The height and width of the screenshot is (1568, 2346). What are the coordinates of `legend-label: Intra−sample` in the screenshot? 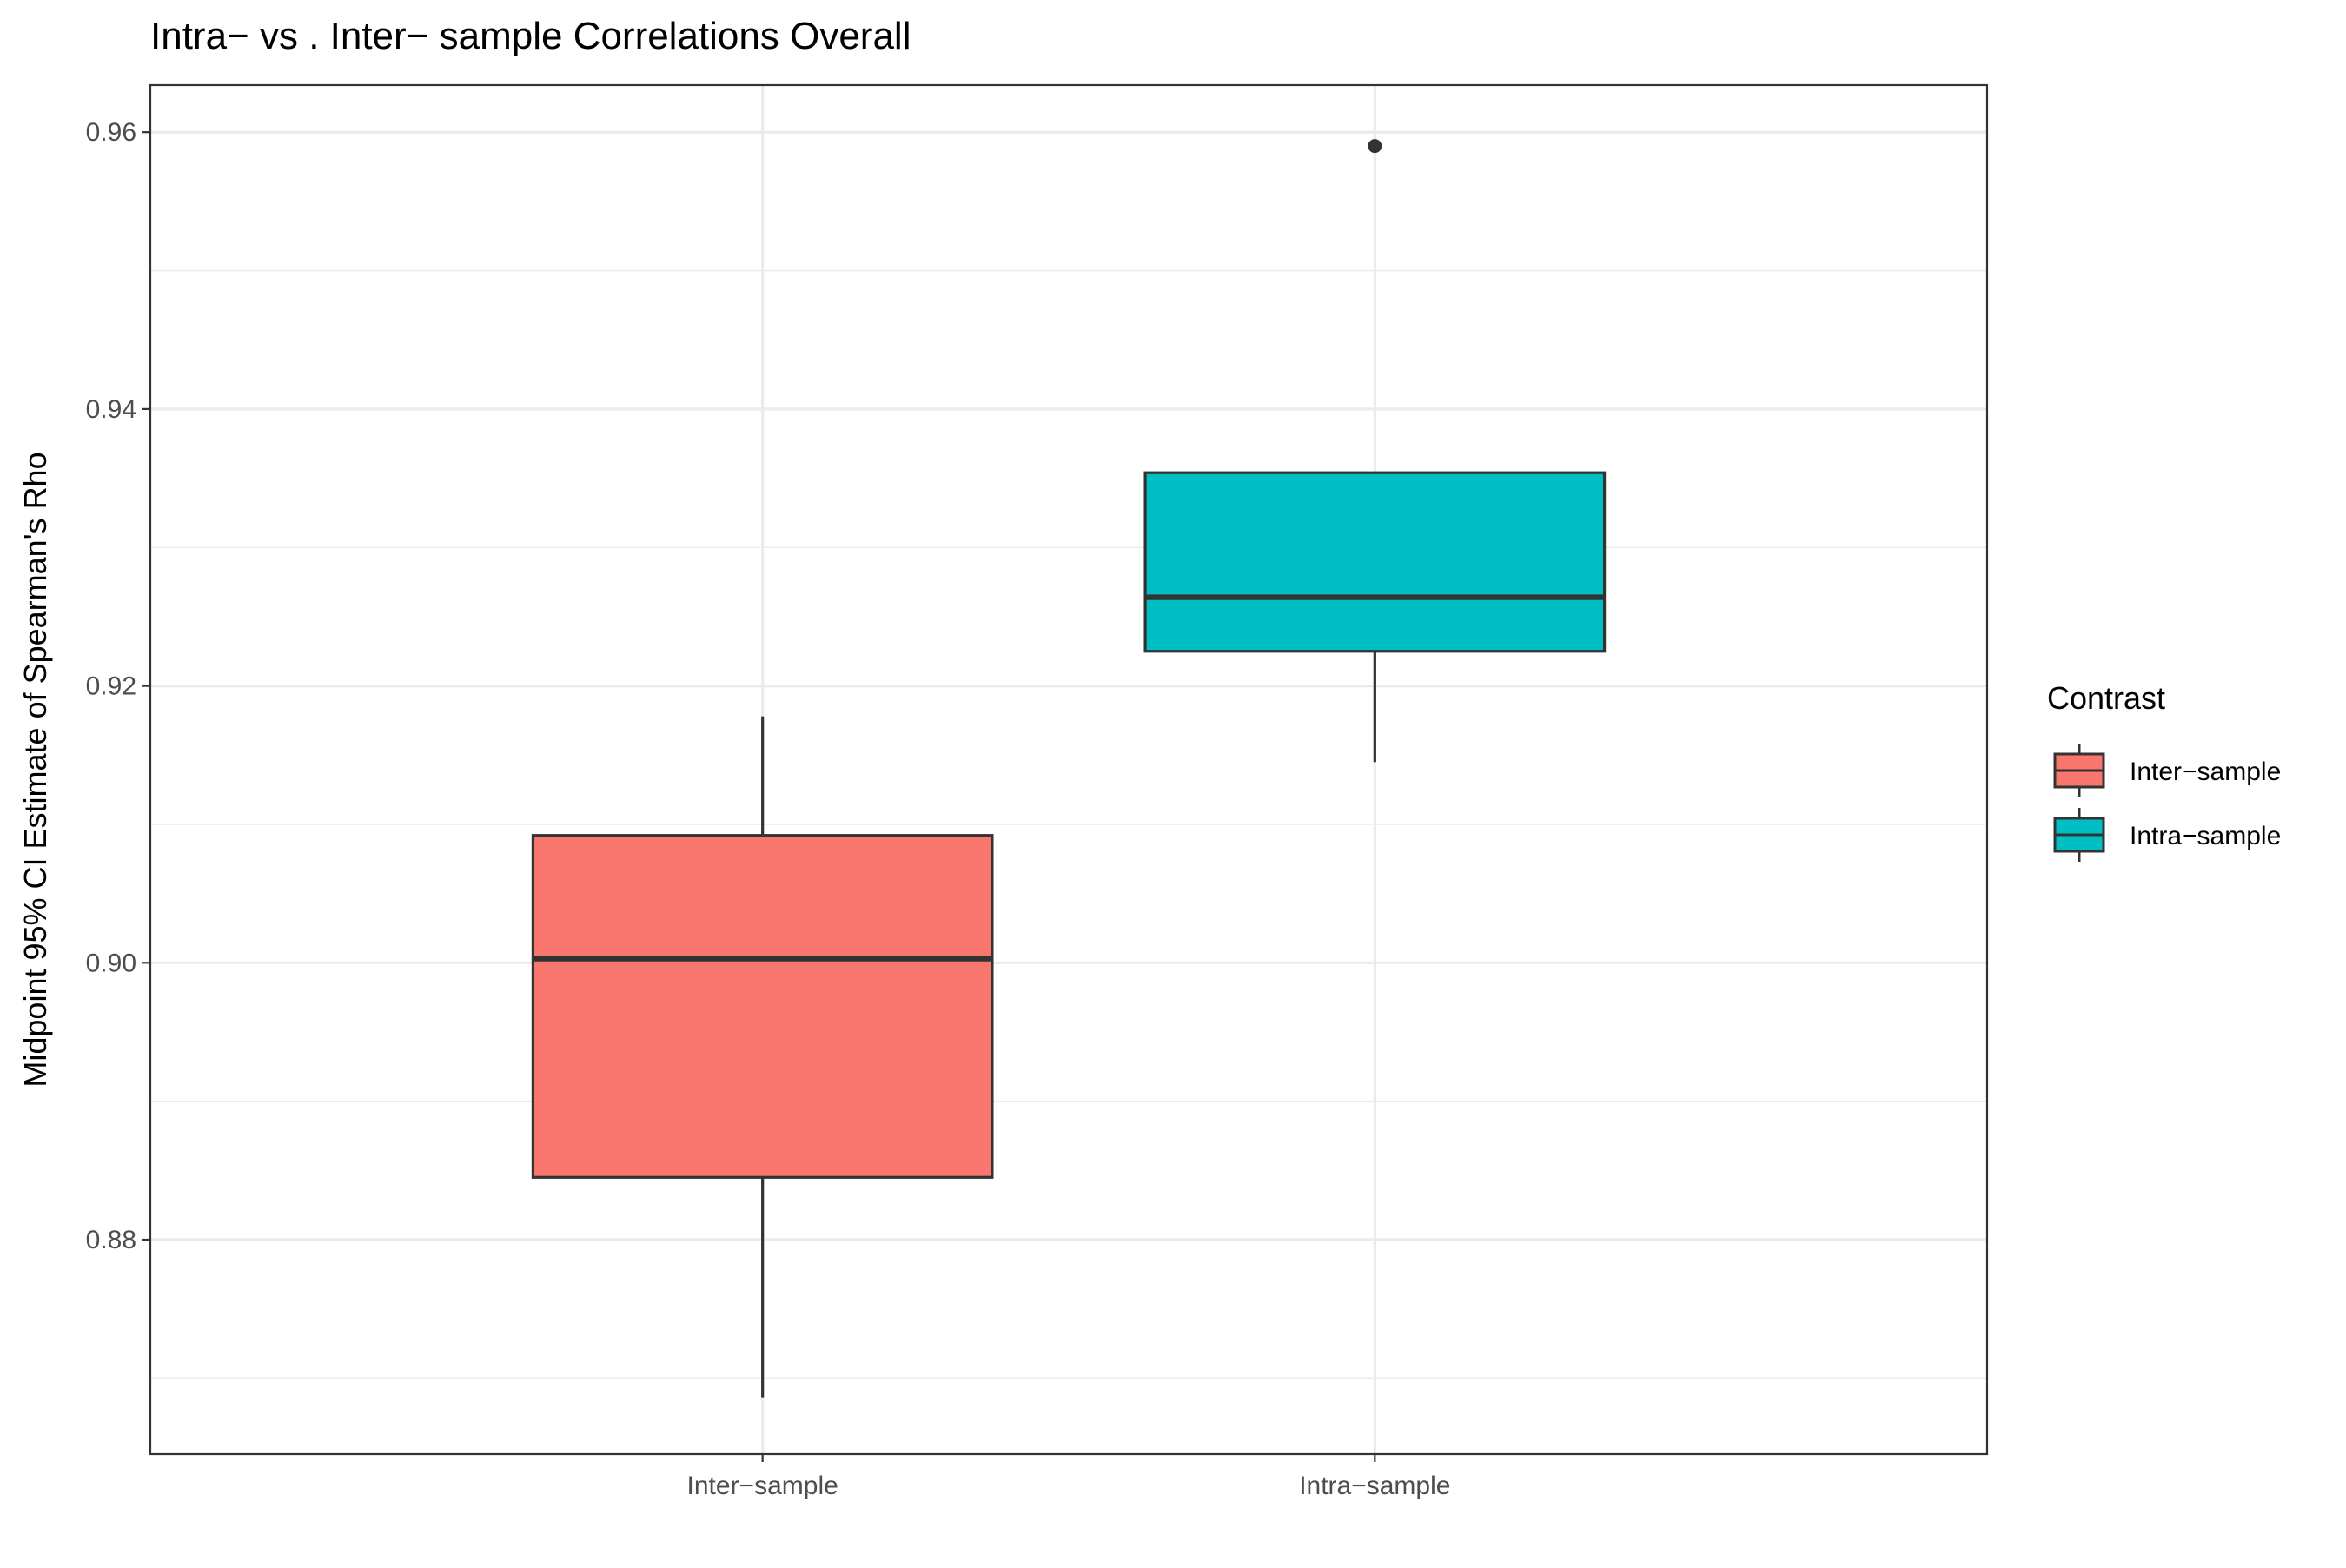 It's located at (2205, 836).